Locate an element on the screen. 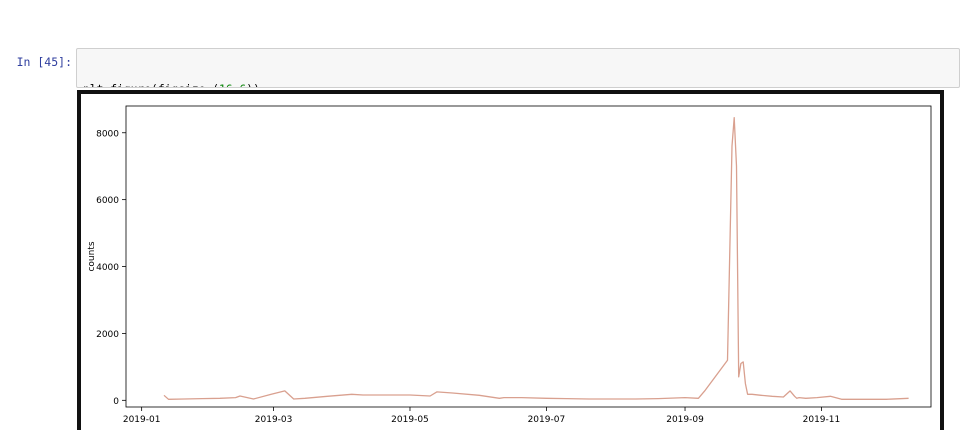  y-tick-label: 0 is located at coordinates (116, 402).